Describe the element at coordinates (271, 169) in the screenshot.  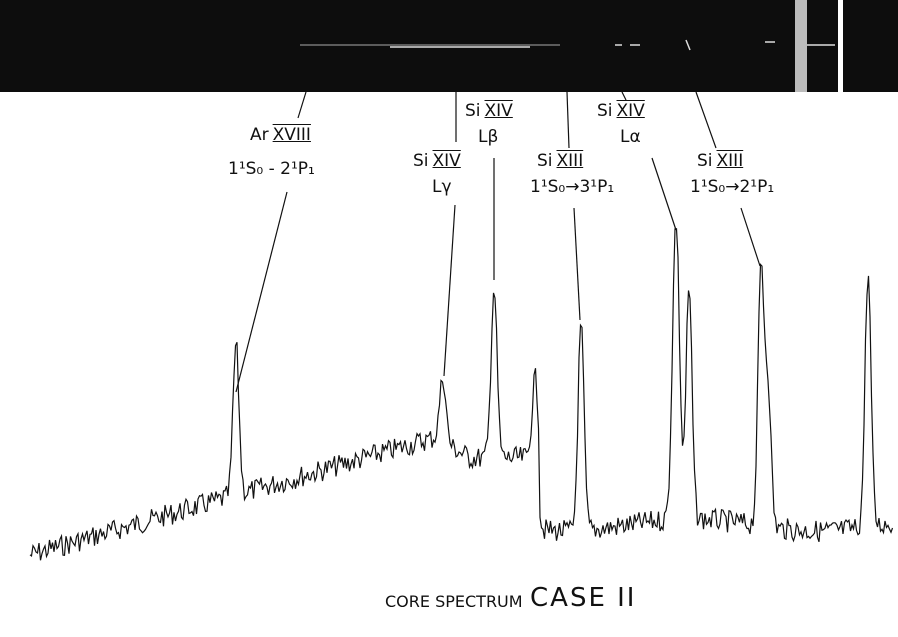
I see `transition: 1¹S₀ - 2¹P₁` at that location.